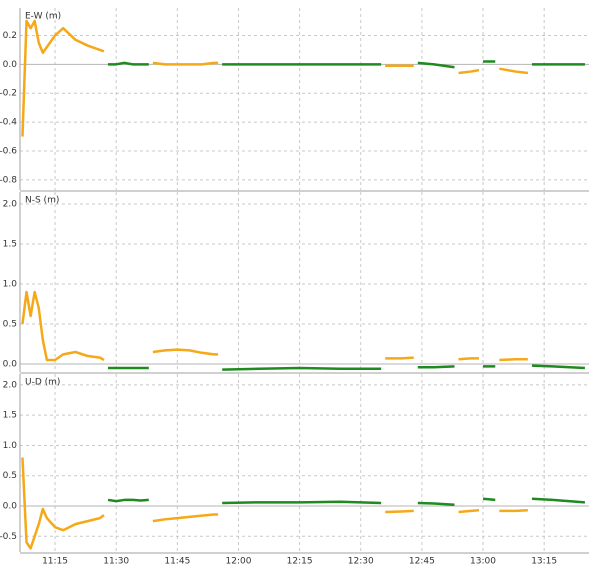 The width and height of the screenshot is (589, 567). I want to click on panel-title: E-W (m), so click(43, 17).